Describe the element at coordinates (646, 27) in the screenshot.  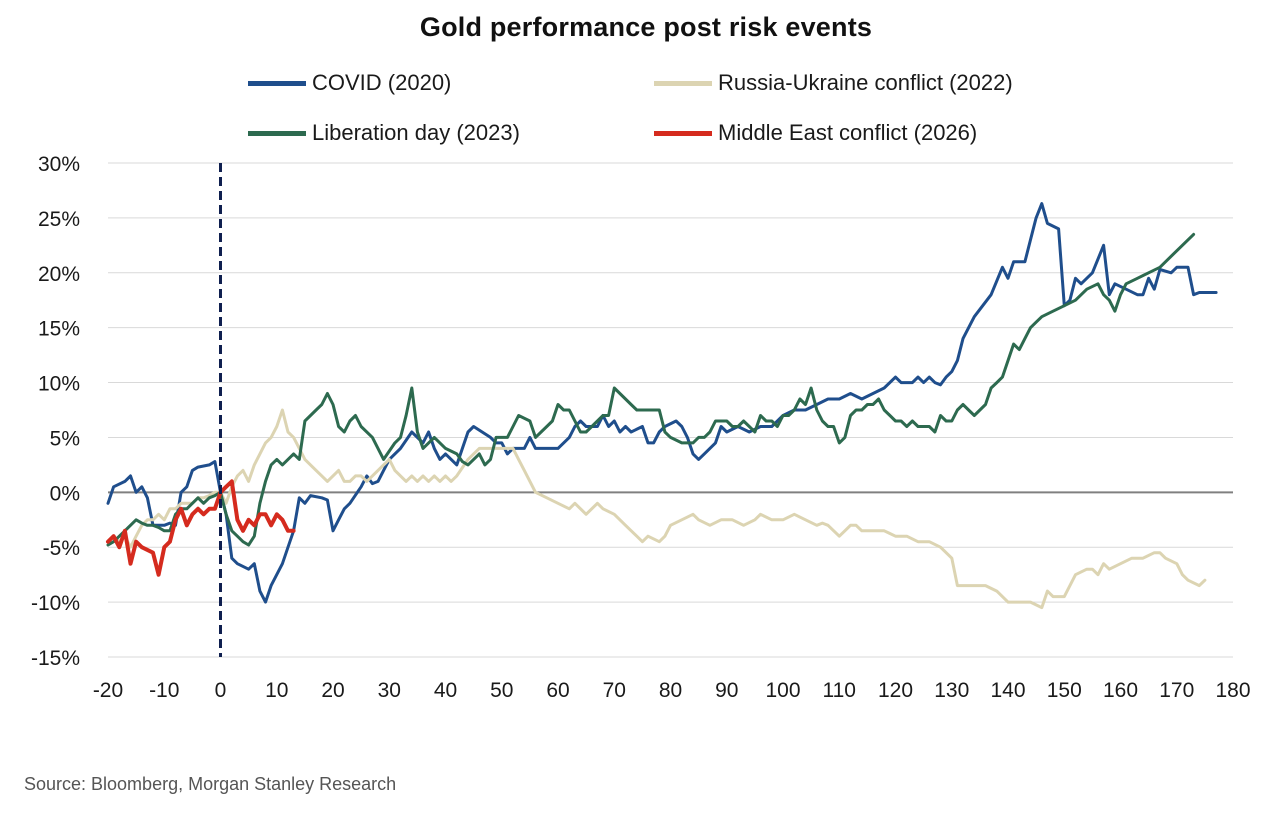
I see `chart-title: Gold performance post risk events` at that location.